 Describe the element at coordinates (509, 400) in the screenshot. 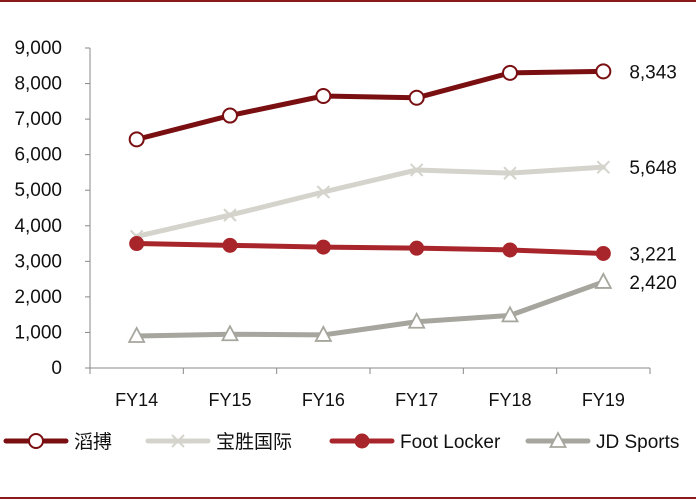

I see `x-tick-label: FY18` at that location.